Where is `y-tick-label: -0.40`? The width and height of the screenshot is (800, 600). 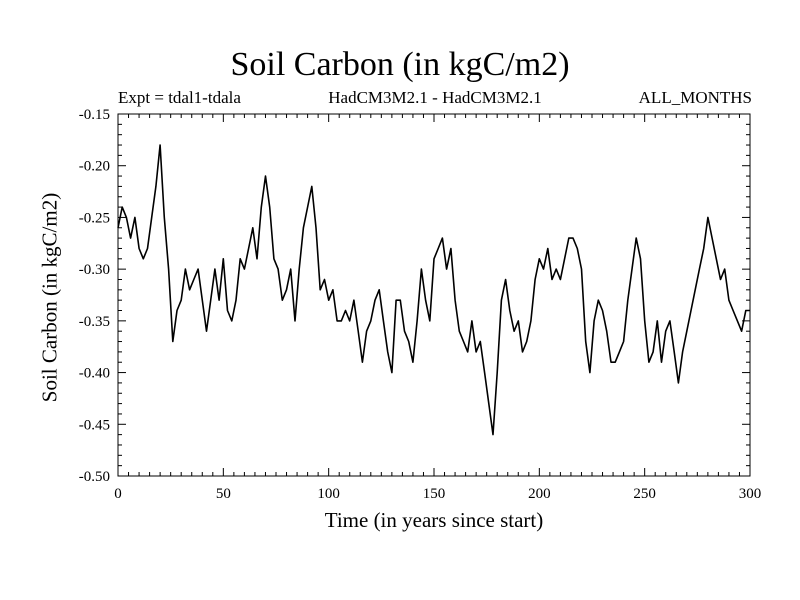
y-tick-label: -0.40 is located at coordinates (94, 374).